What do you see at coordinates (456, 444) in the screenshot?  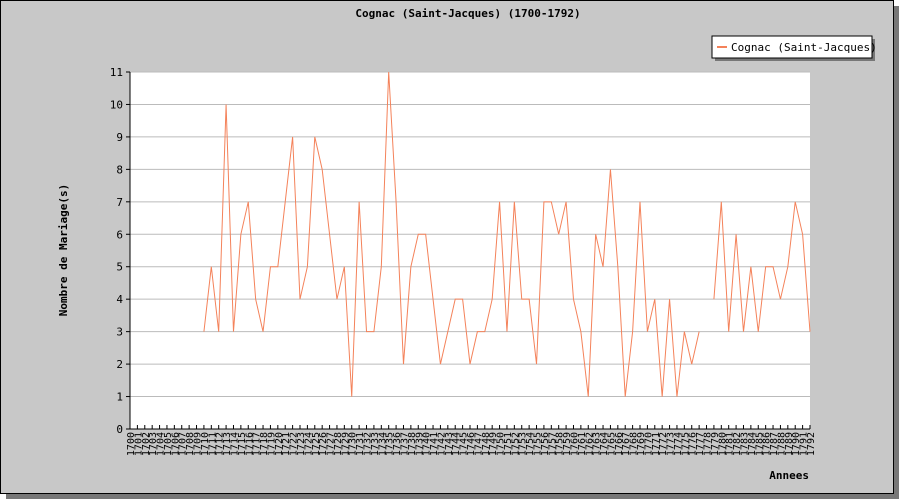 I see `x-tick-label: 1744` at bounding box center [456, 444].